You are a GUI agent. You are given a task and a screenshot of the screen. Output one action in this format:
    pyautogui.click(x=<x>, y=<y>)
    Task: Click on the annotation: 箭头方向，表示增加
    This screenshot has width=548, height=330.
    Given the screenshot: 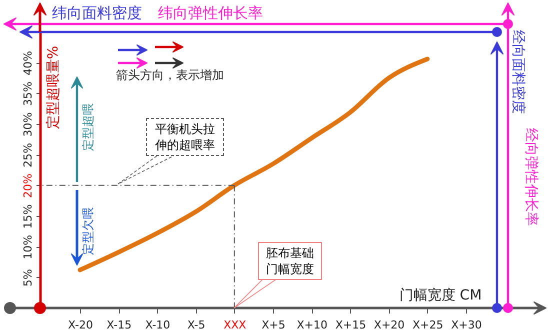 What is the action you would take?
    pyautogui.click(x=170, y=75)
    